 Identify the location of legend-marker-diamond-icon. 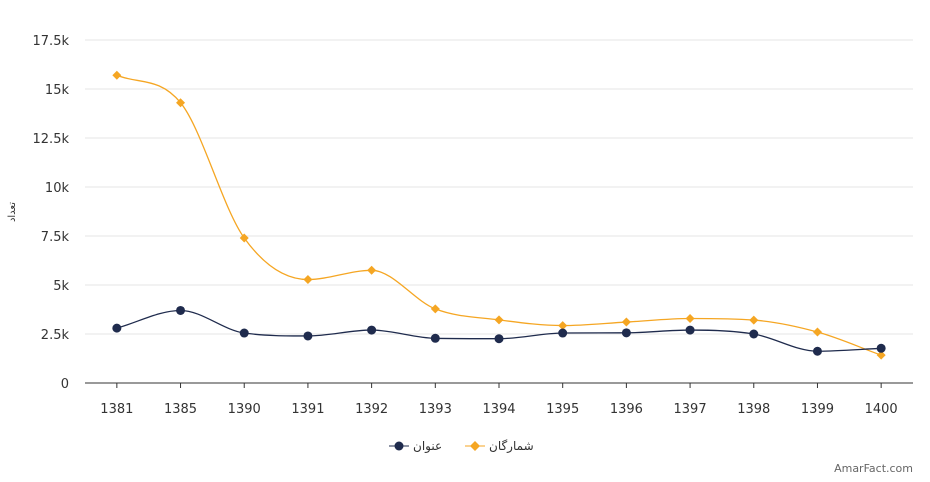
(475, 446).